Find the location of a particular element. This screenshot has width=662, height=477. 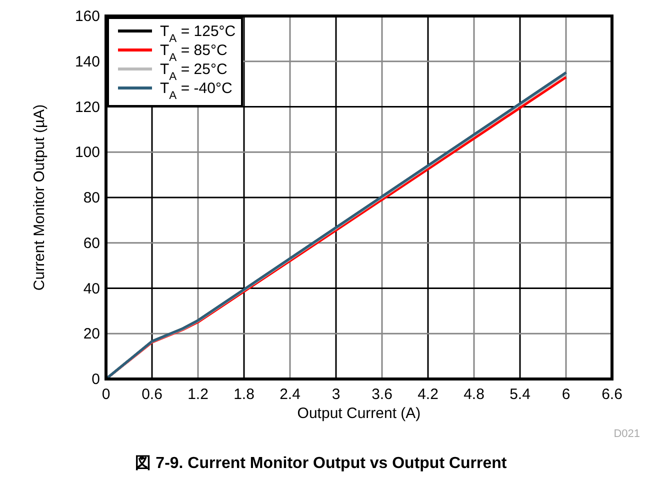

y-tick-label: 80 is located at coordinates (91, 198).